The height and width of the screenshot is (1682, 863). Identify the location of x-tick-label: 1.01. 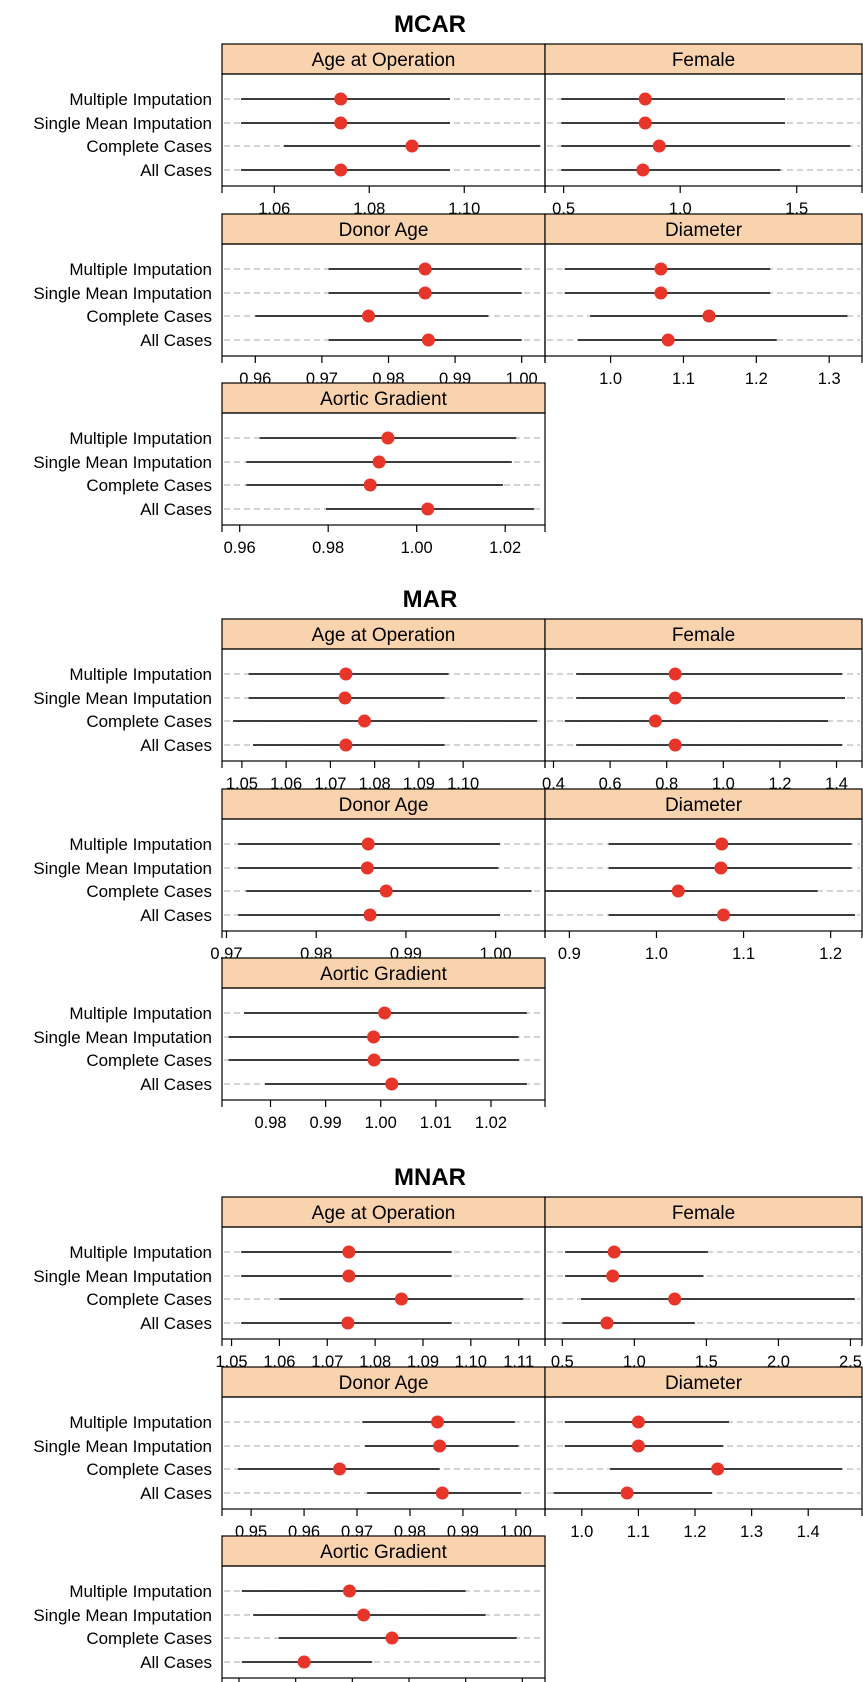
(436, 1123).